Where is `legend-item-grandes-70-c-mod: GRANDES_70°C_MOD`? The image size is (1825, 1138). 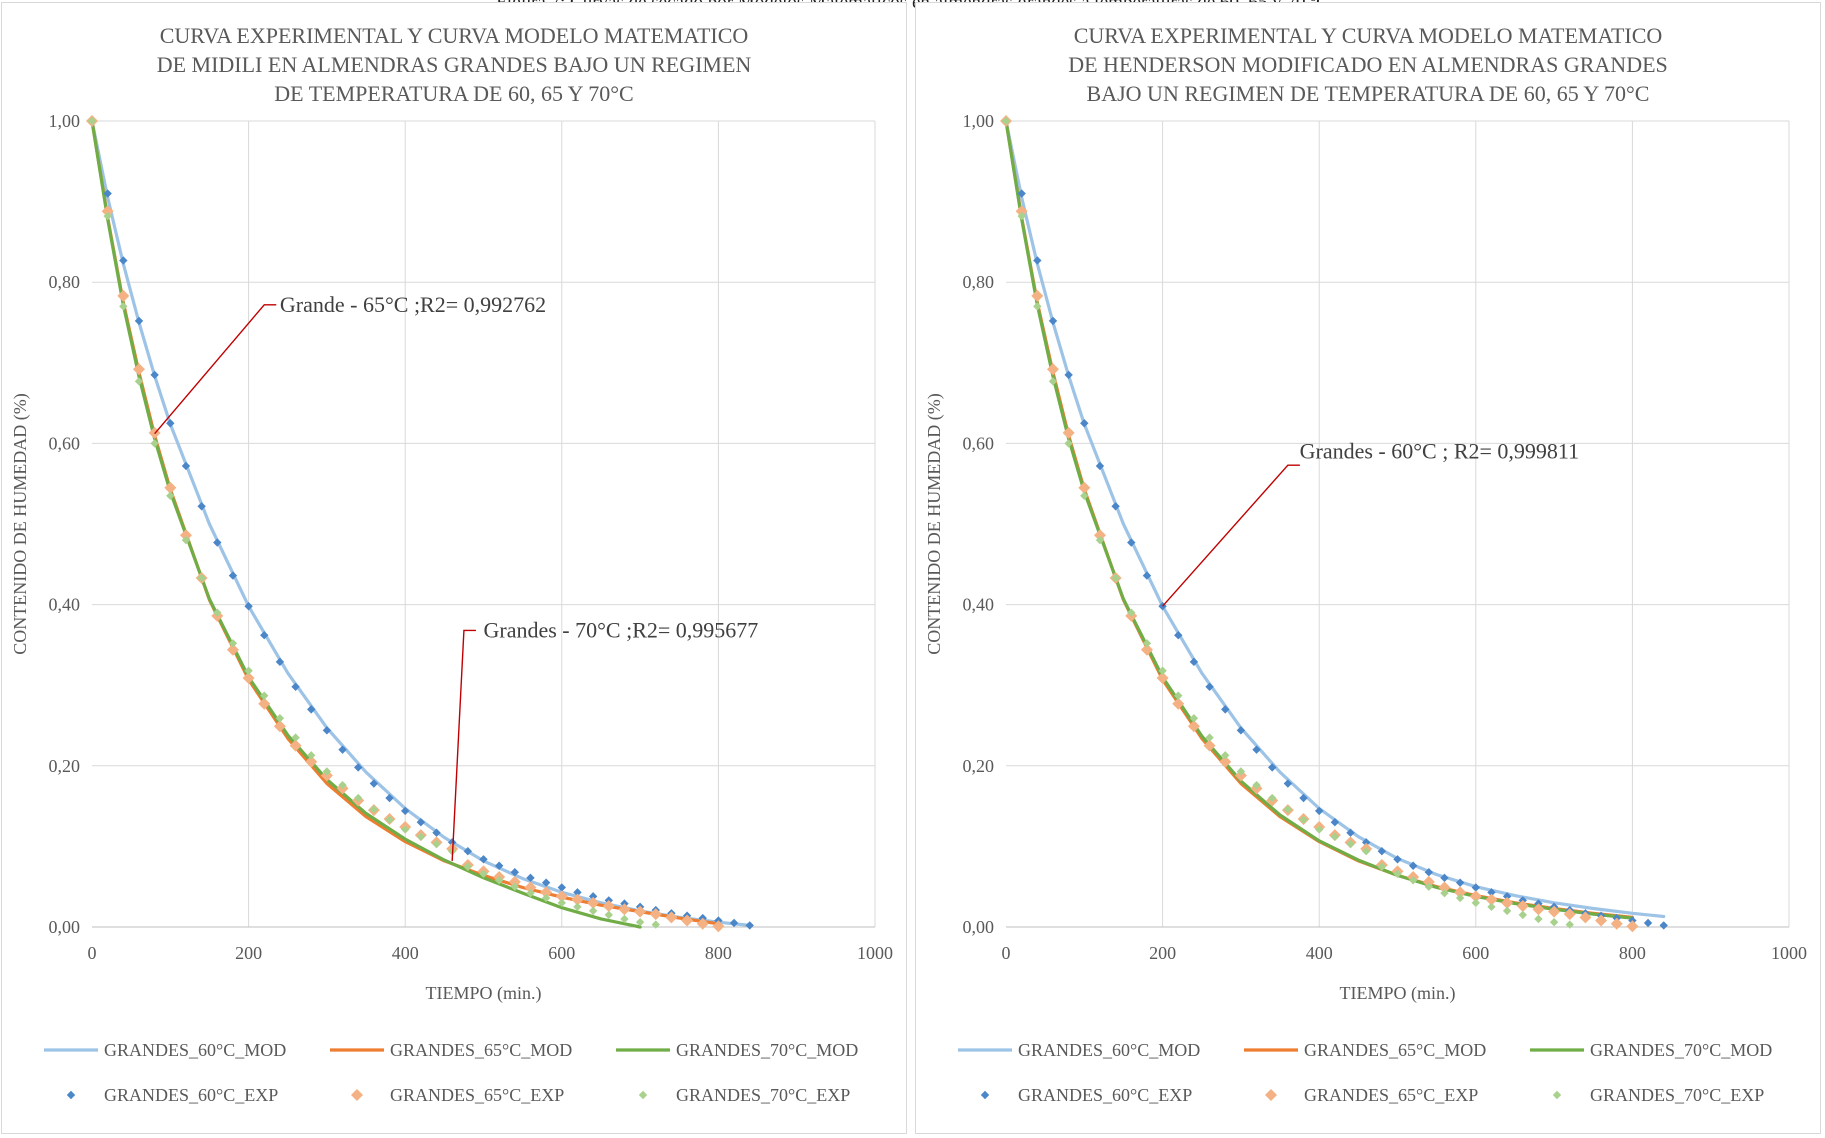 legend-item-grandes-70-c-mod: GRANDES_70°C_MOD is located at coordinates (737, 1050).